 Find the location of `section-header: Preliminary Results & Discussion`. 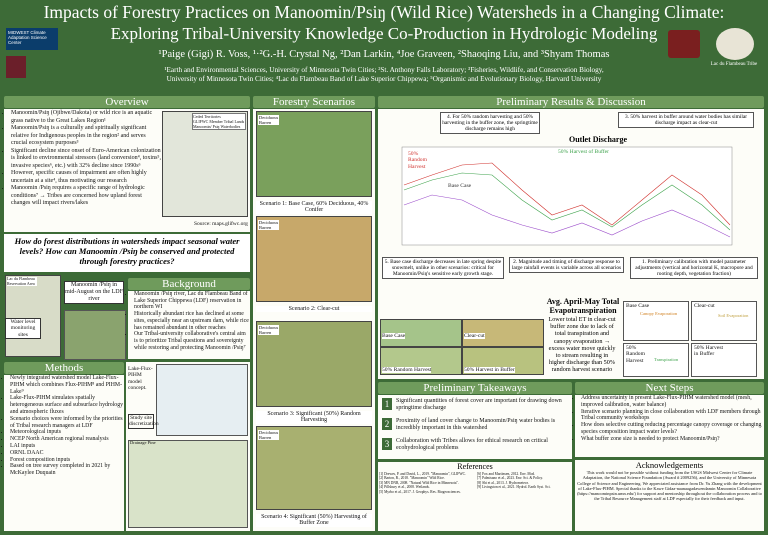

section-header: Preliminary Results & Discussion is located at coordinates (571, 102).